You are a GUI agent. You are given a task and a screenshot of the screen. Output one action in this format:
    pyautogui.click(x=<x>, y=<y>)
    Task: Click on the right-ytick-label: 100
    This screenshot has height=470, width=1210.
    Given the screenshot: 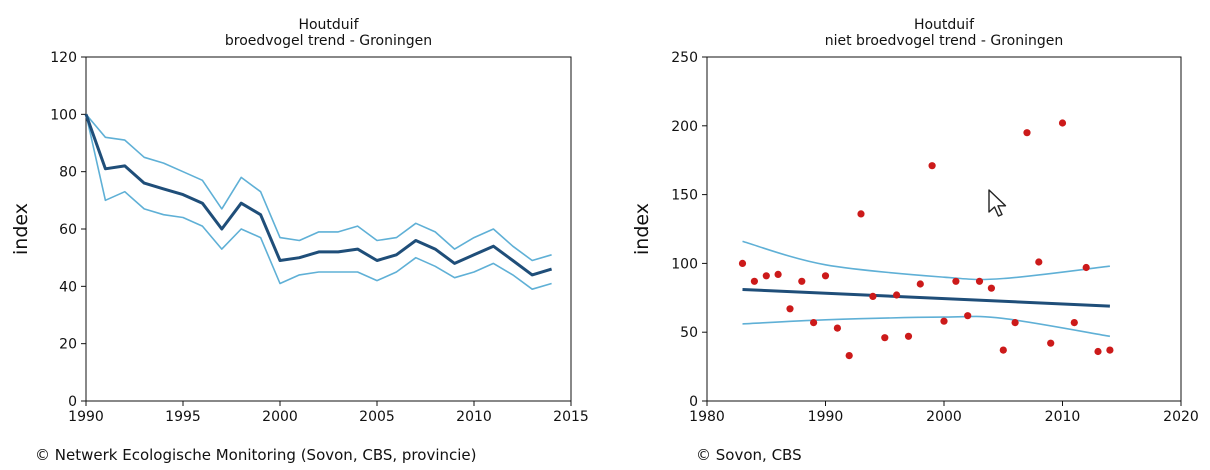 What is the action you would take?
    pyautogui.click(x=684, y=264)
    